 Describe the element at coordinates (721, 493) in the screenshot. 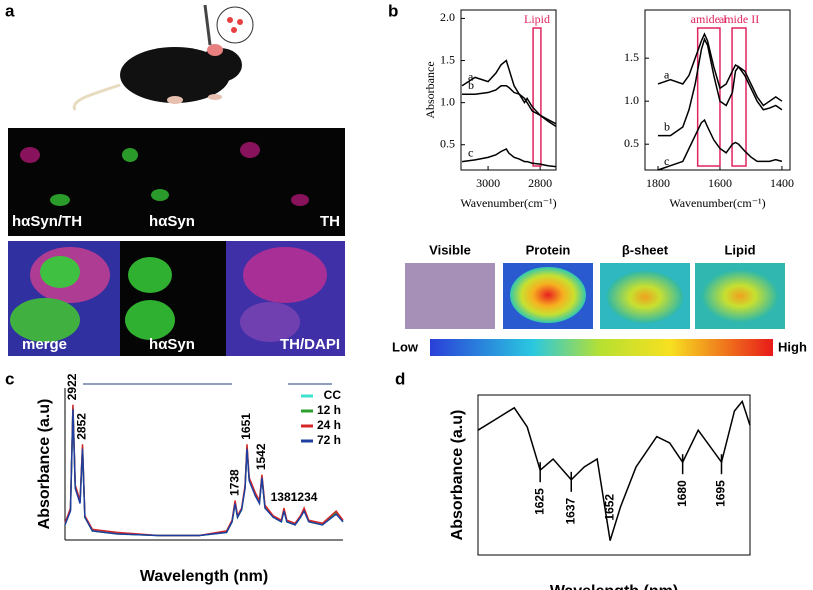

I see `minimum-label: 1695` at that location.